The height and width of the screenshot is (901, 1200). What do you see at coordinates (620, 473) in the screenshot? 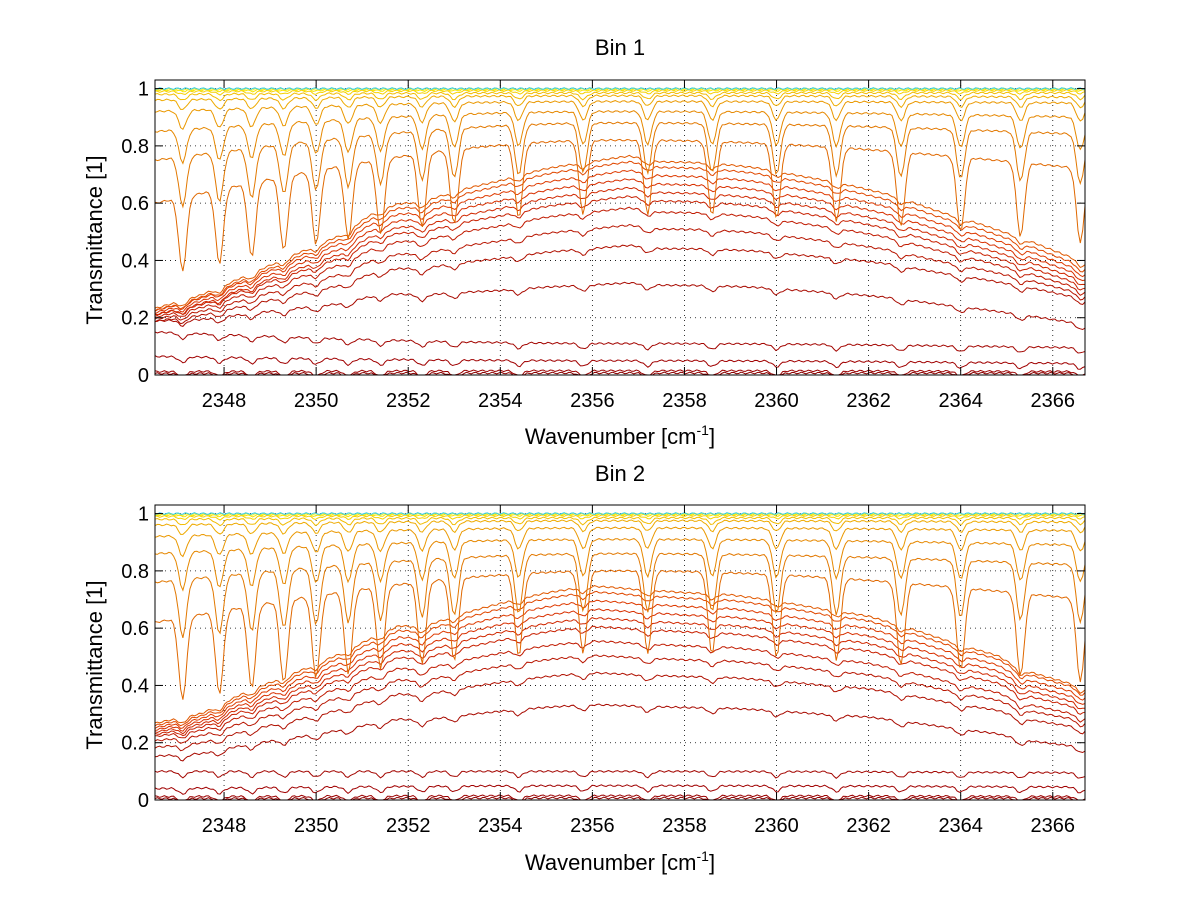
I see `chart-title: Bin 2` at bounding box center [620, 473].